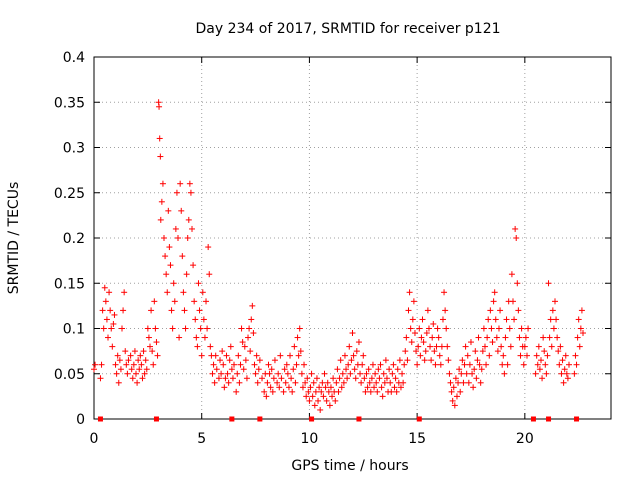 The width and height of the screenshot is (640, 480). I want to click on x-tick-label: 15, so click(417, 439).